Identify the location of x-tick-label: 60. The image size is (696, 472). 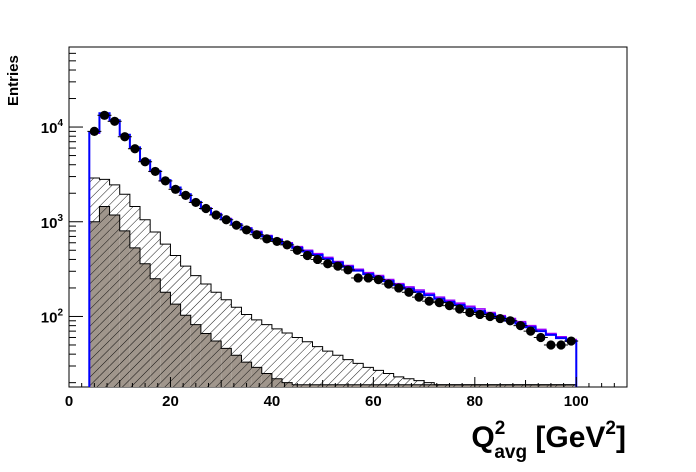
(373, 401).